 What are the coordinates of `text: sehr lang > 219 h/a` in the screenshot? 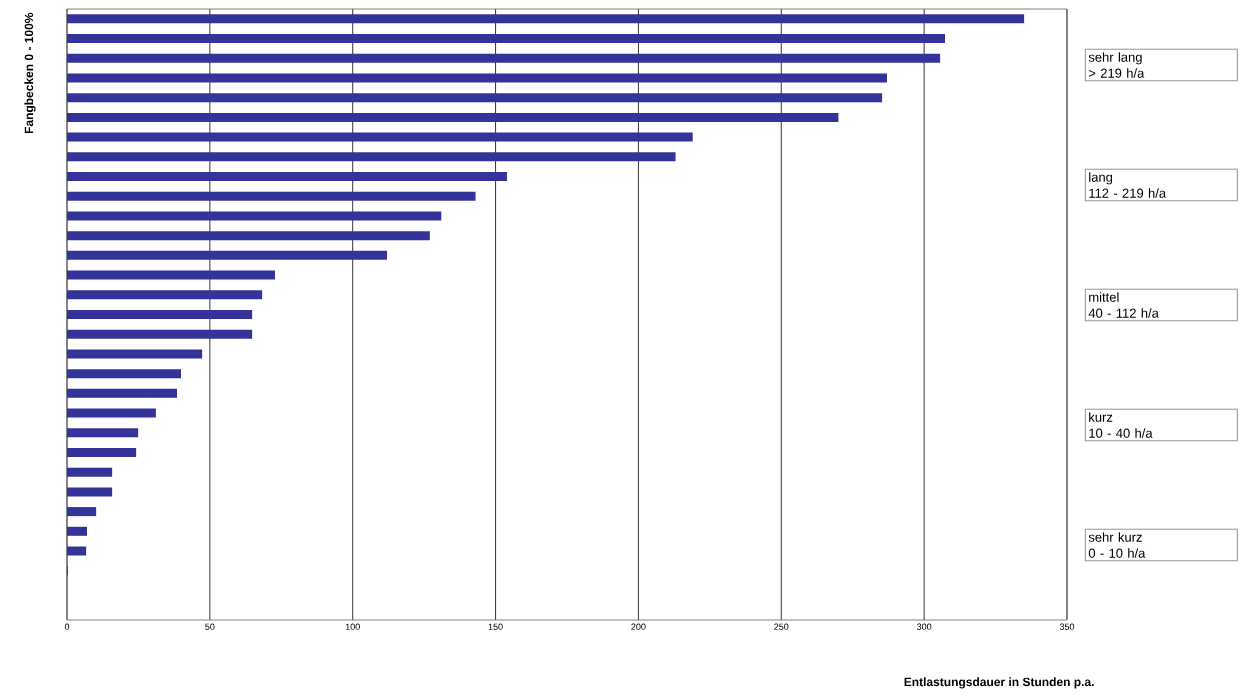 It's located at (1116, 65).